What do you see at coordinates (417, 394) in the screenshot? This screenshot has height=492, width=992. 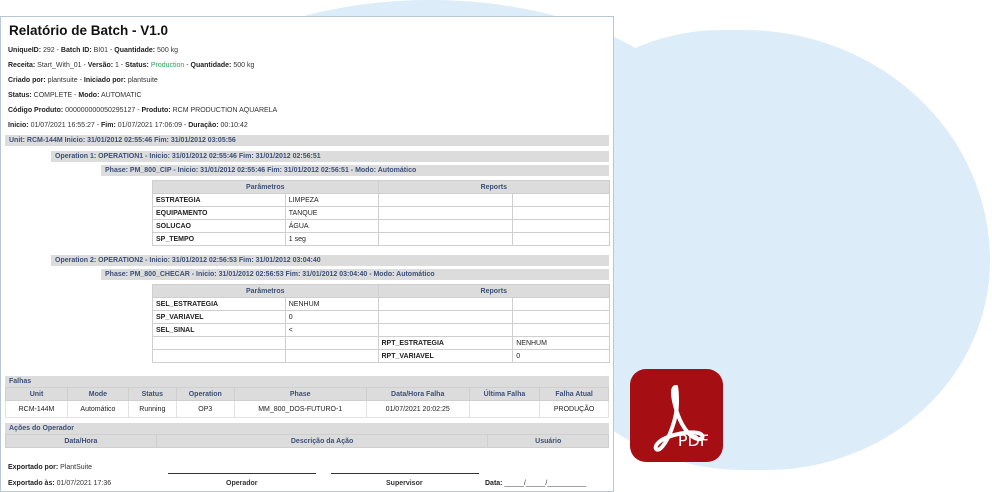 I see `falhas-column-header: Data/Hora Falha` at bounding box center [417, 394].